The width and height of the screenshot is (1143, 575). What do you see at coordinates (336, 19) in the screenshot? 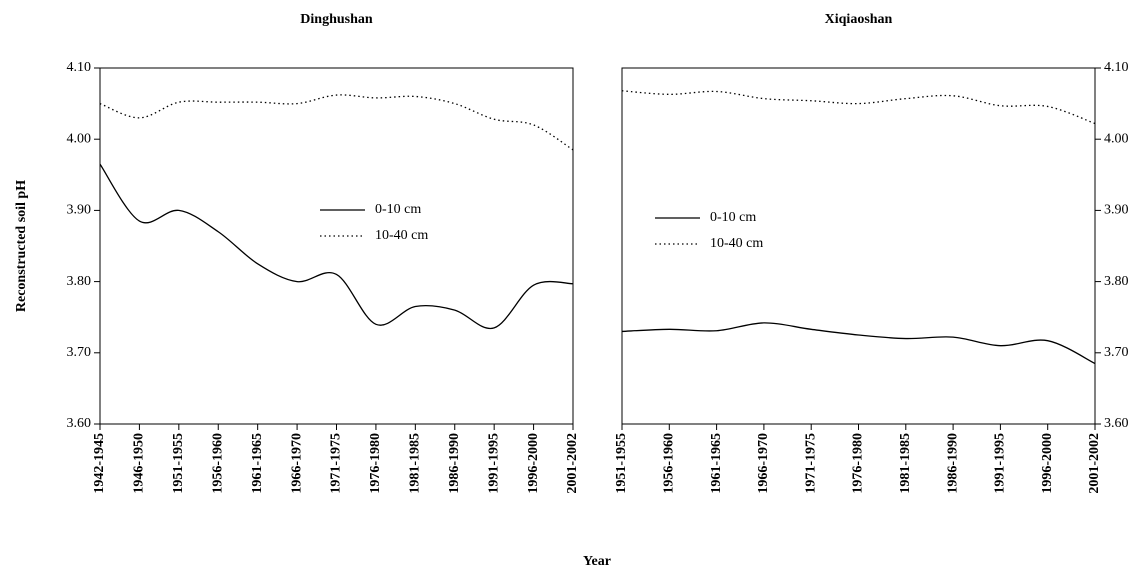
I see `panel-title: Dinghushan` at bounding box center [336, 19].